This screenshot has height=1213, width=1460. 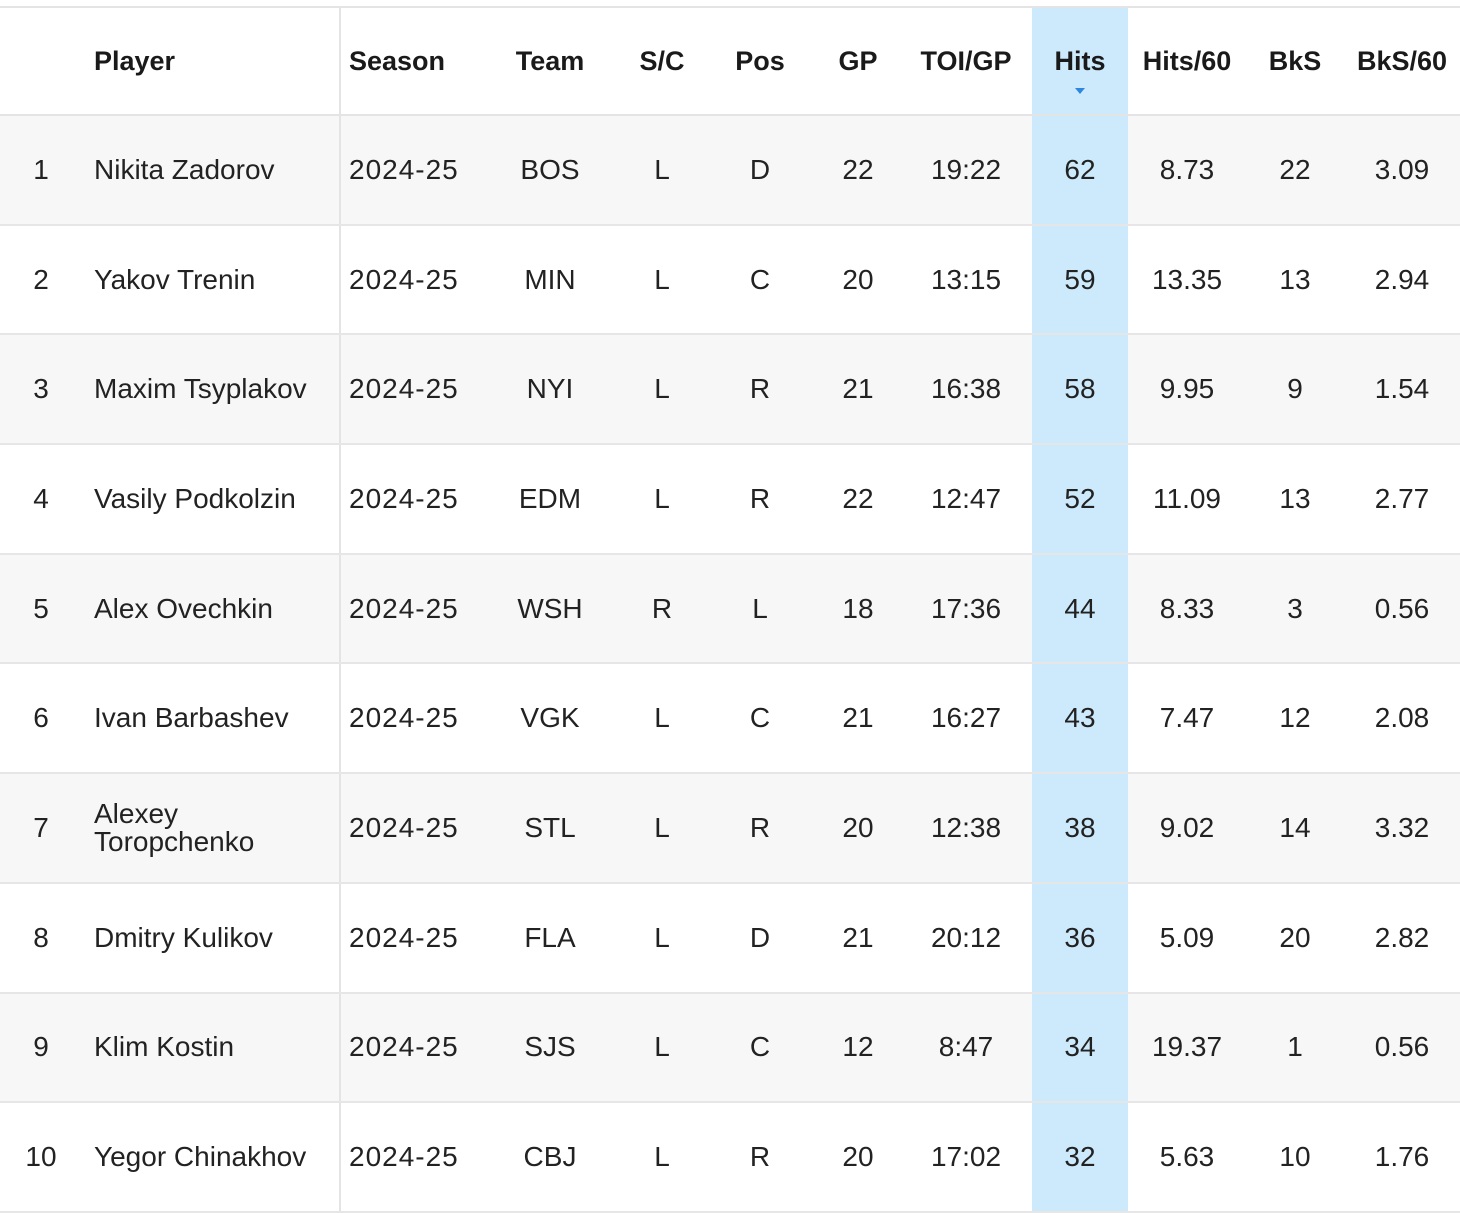 I want to click on cell-team: MIN, so click(x=550, y=280).